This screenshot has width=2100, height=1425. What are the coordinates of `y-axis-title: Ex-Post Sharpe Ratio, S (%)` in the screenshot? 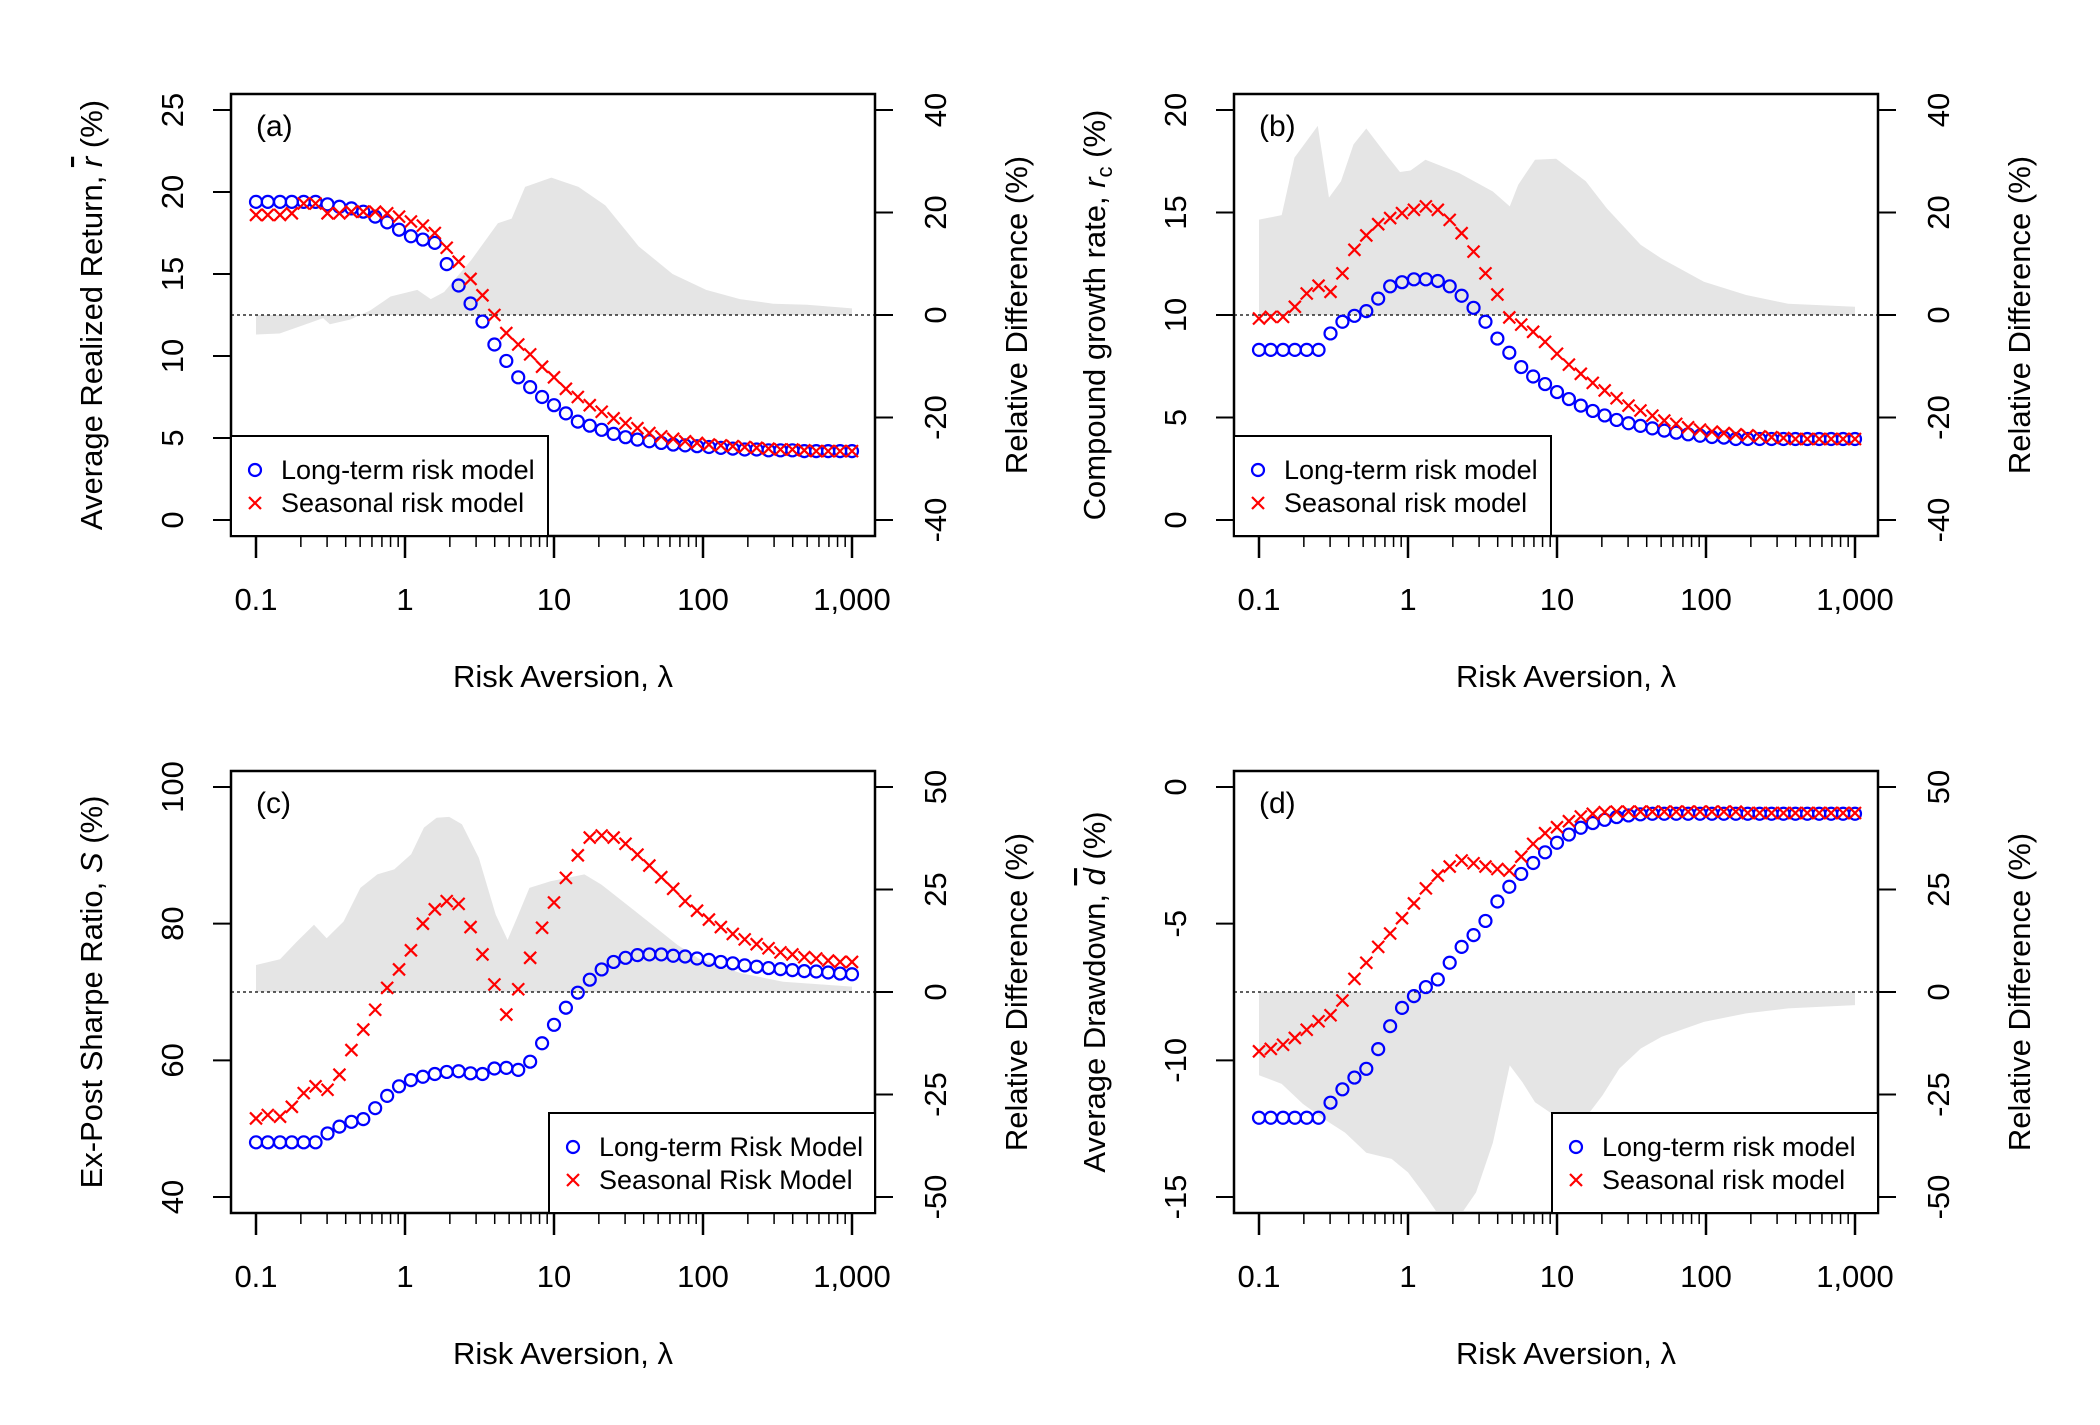 It's located at (91, 992).